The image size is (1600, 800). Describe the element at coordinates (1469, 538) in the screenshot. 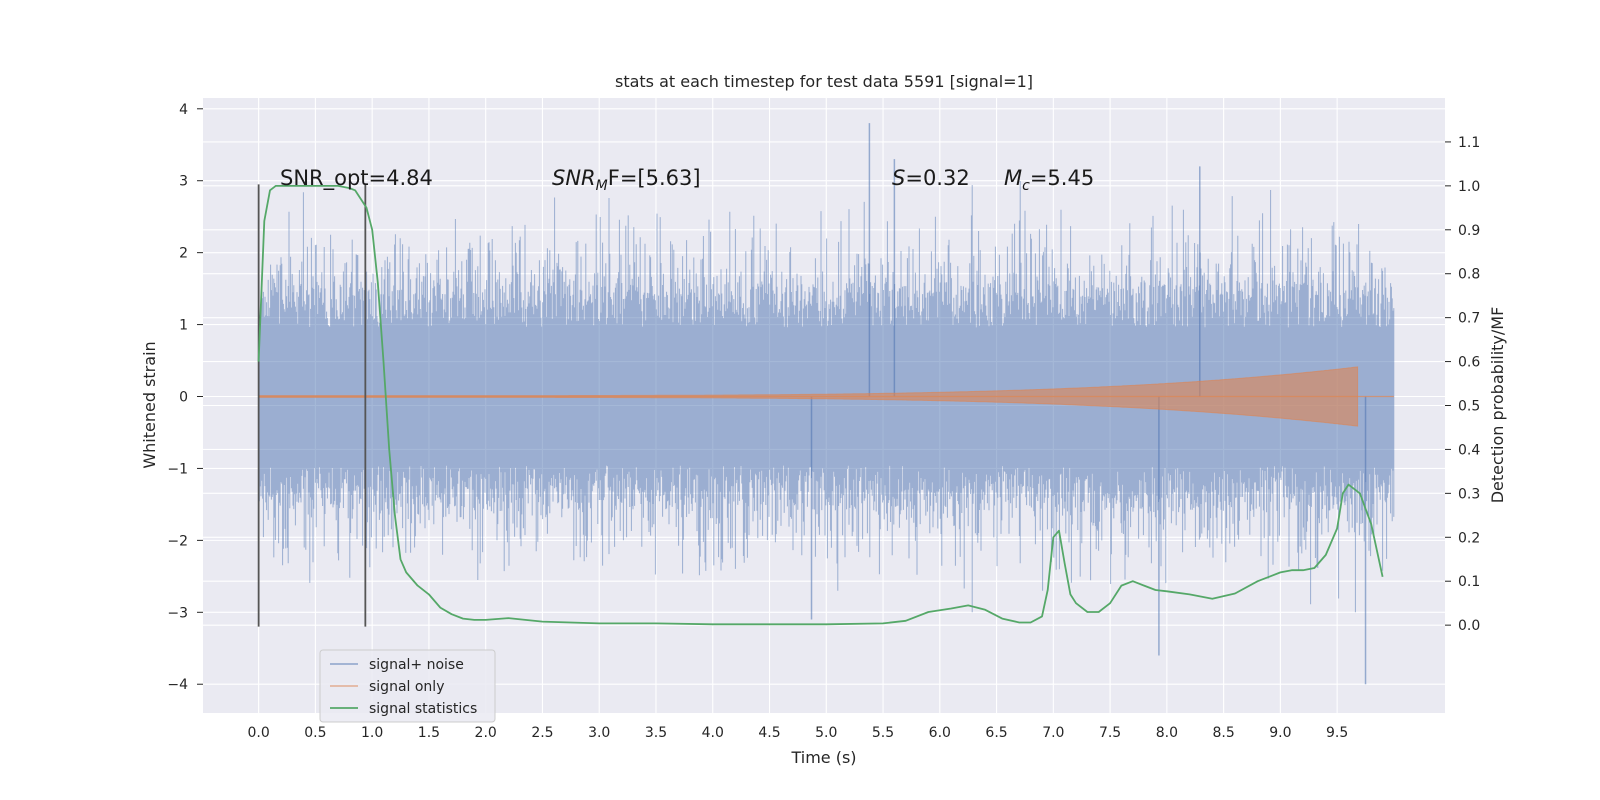

I see `y-tick-label-right: 0.2` at that location.